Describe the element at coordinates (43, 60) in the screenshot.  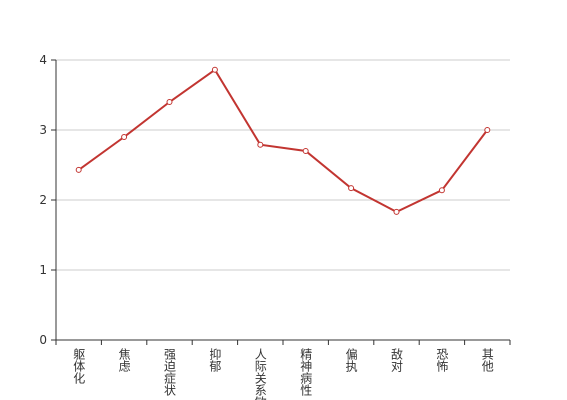
I see `y-tick-label: 4` at that location.